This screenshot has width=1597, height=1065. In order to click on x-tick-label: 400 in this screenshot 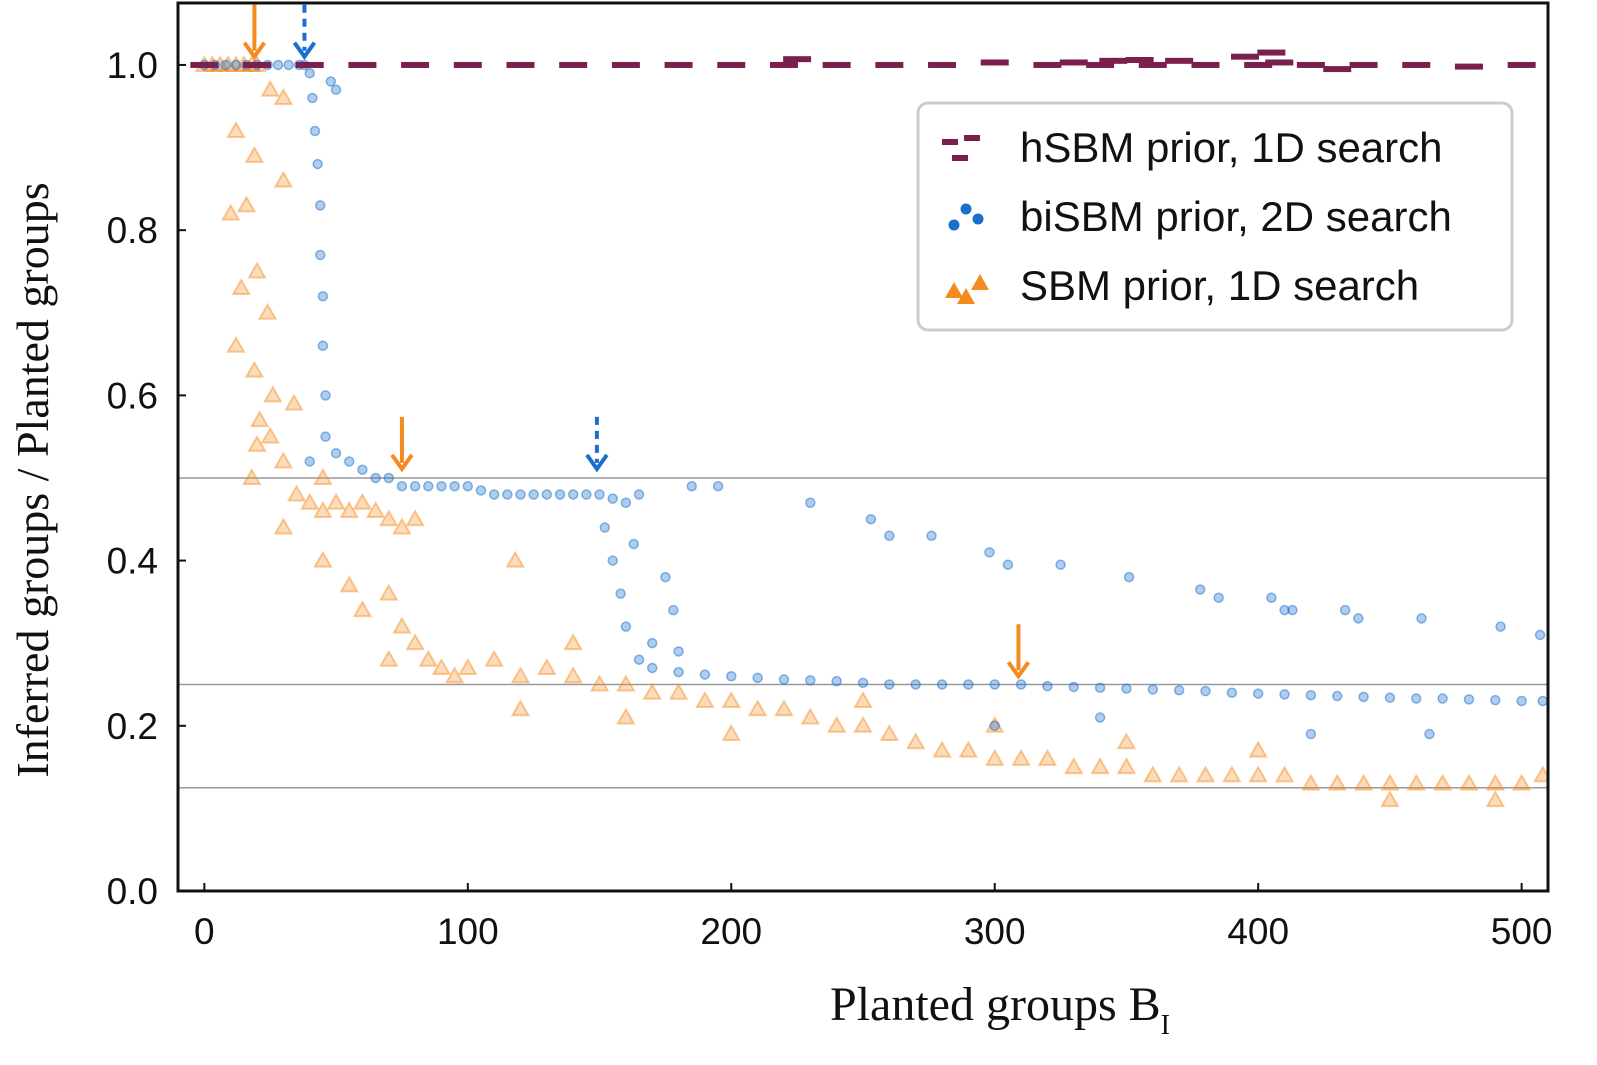, I will do `click(1258, 931)`.